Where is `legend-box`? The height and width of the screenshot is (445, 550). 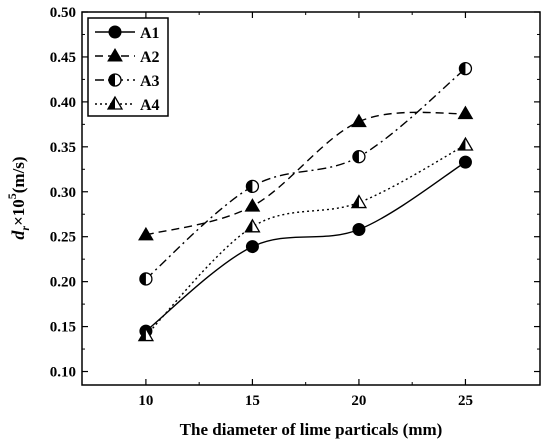 legend-box is located at coordinates (128, 67).